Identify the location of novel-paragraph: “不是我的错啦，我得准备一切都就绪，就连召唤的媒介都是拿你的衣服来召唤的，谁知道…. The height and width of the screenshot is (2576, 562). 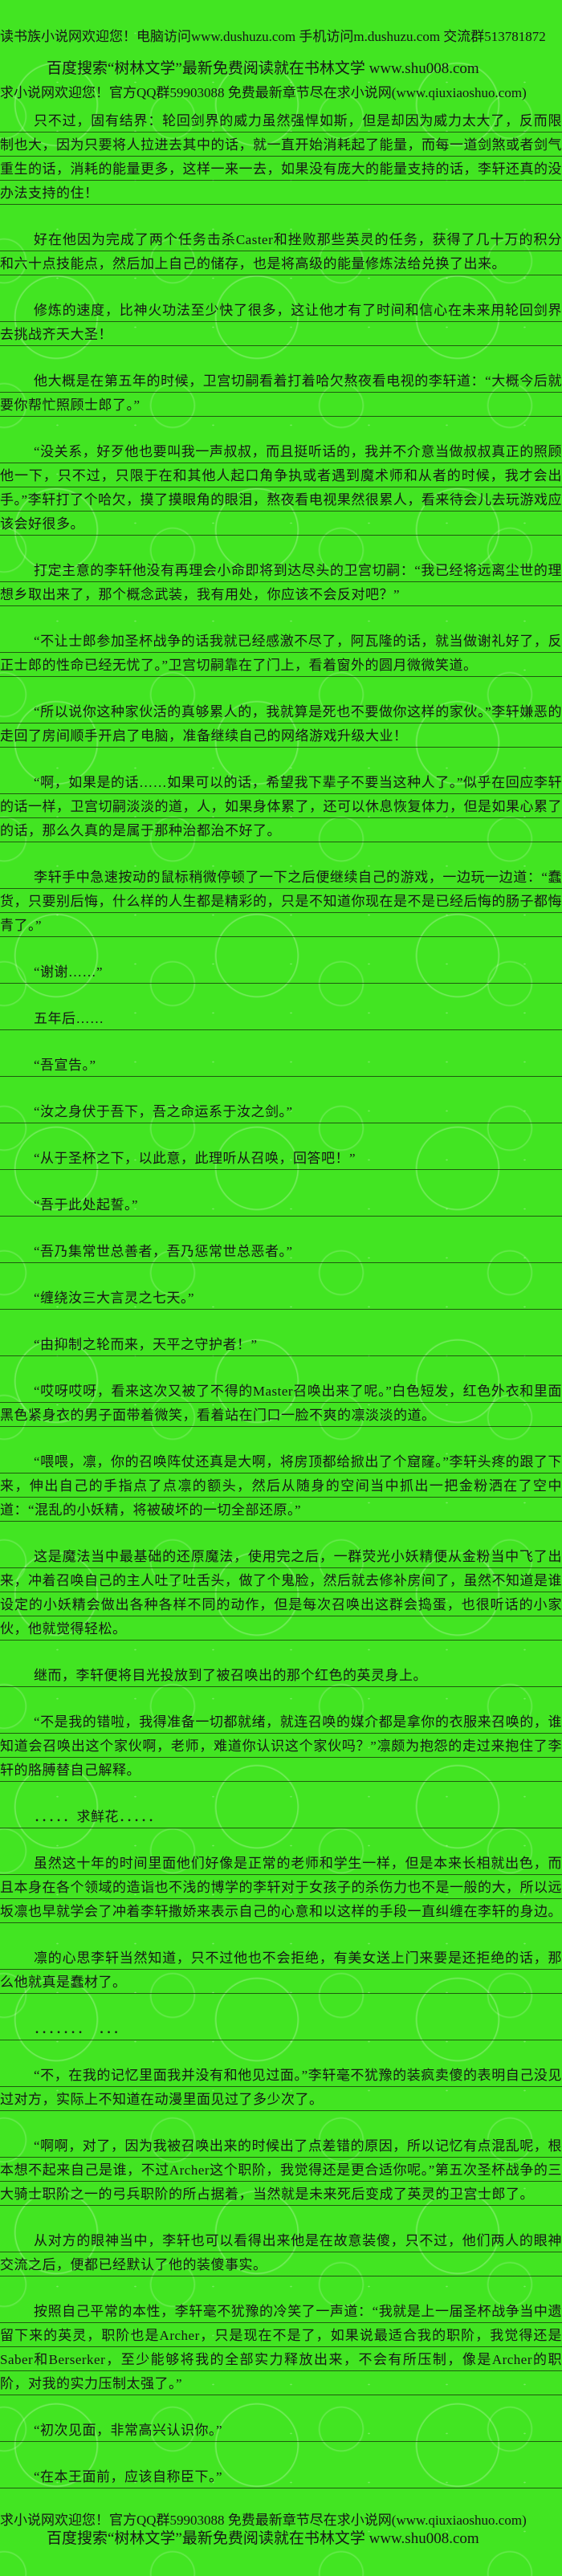
(281, 1747).